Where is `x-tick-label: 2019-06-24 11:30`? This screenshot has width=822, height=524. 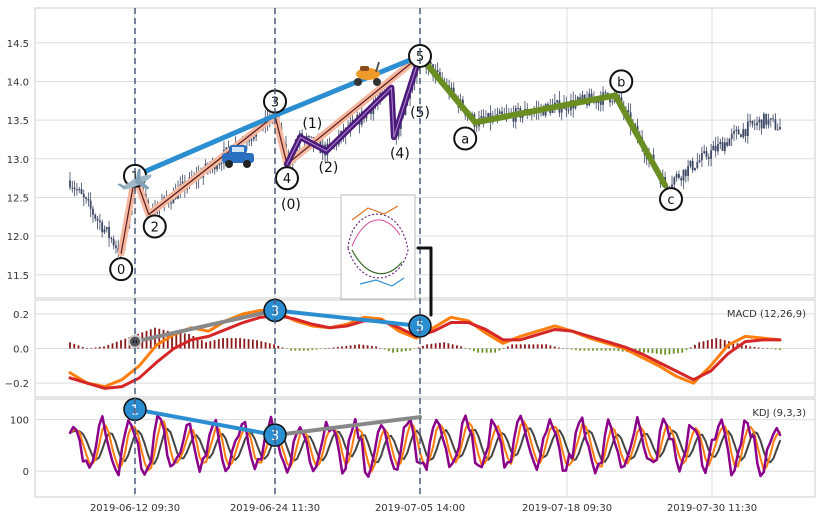 x-tick-label: 2019-06-24 11:30 is located at coordinates (275, 508).